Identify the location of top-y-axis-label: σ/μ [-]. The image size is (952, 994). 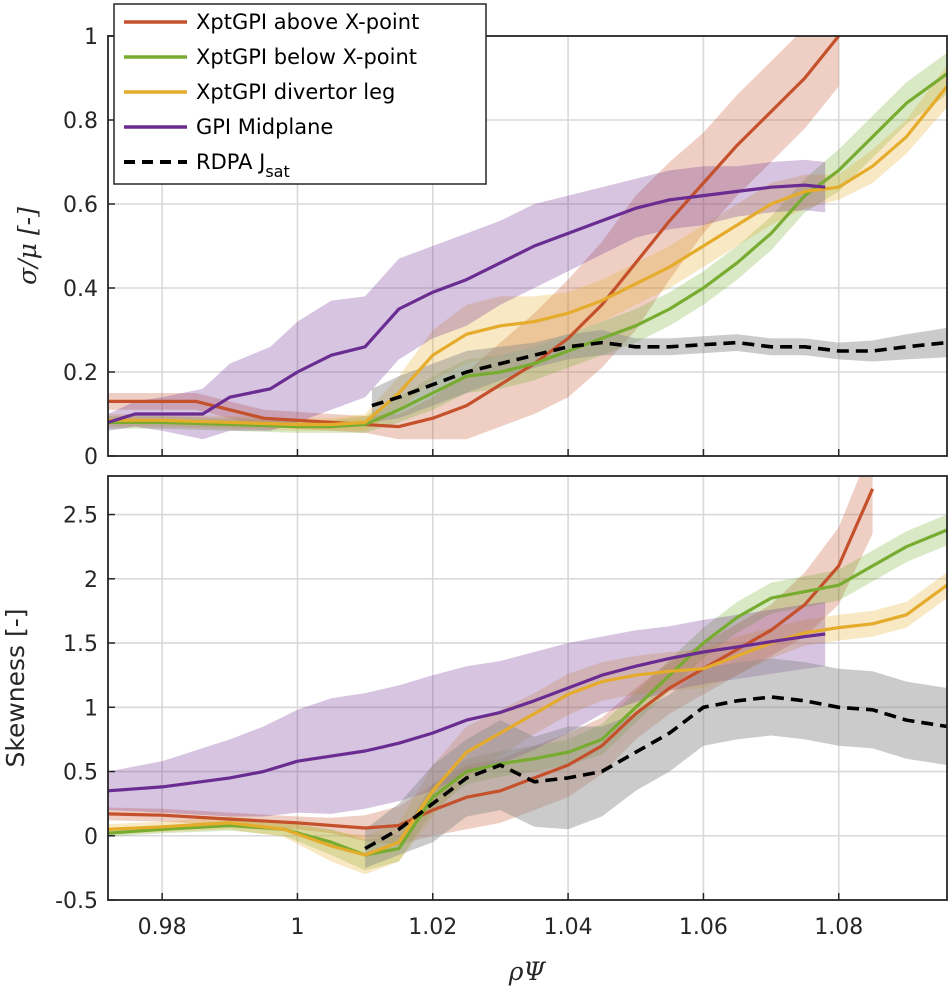
(27, 246).